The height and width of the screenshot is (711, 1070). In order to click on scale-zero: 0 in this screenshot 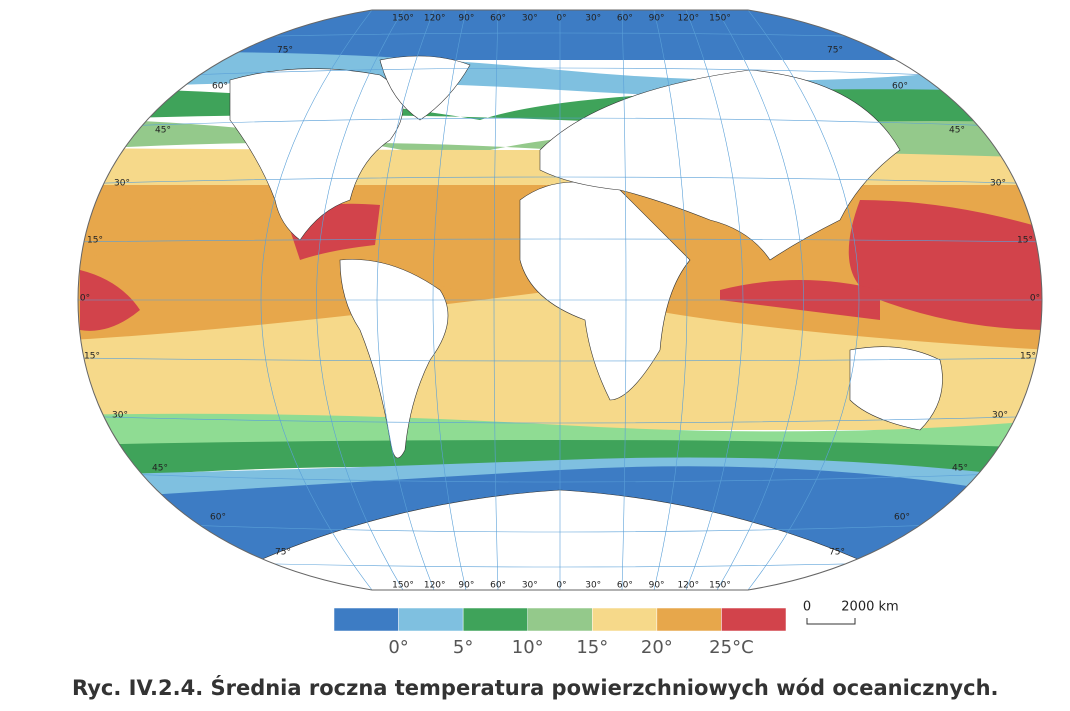, I will do `click(807, 607)`.